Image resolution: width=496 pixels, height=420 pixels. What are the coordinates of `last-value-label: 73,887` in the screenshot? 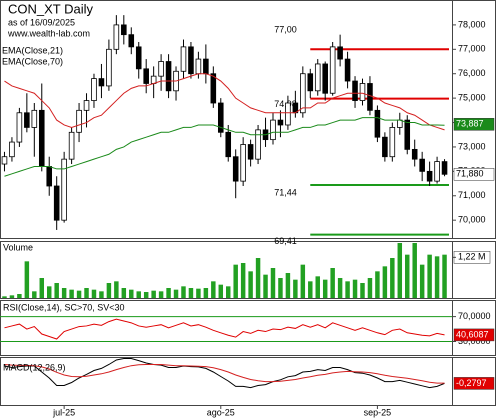 It's located at (470, 124).